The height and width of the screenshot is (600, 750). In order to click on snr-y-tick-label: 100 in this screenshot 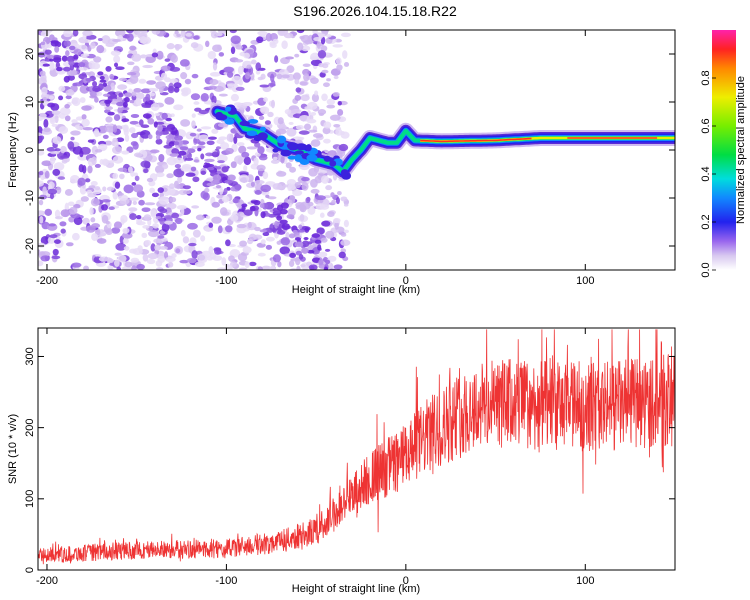, I will do `click(30, 499)`.